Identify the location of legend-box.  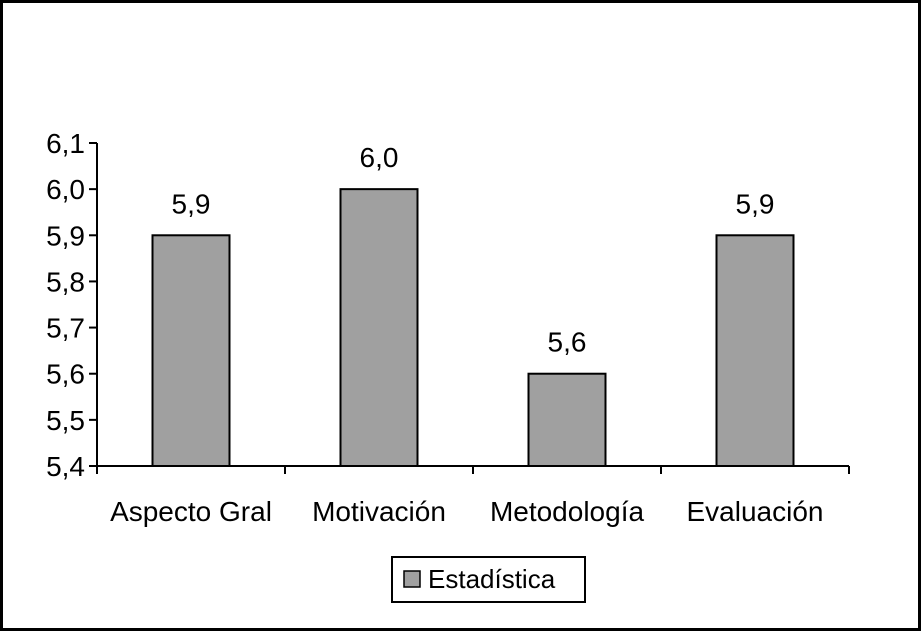
(488, 579).